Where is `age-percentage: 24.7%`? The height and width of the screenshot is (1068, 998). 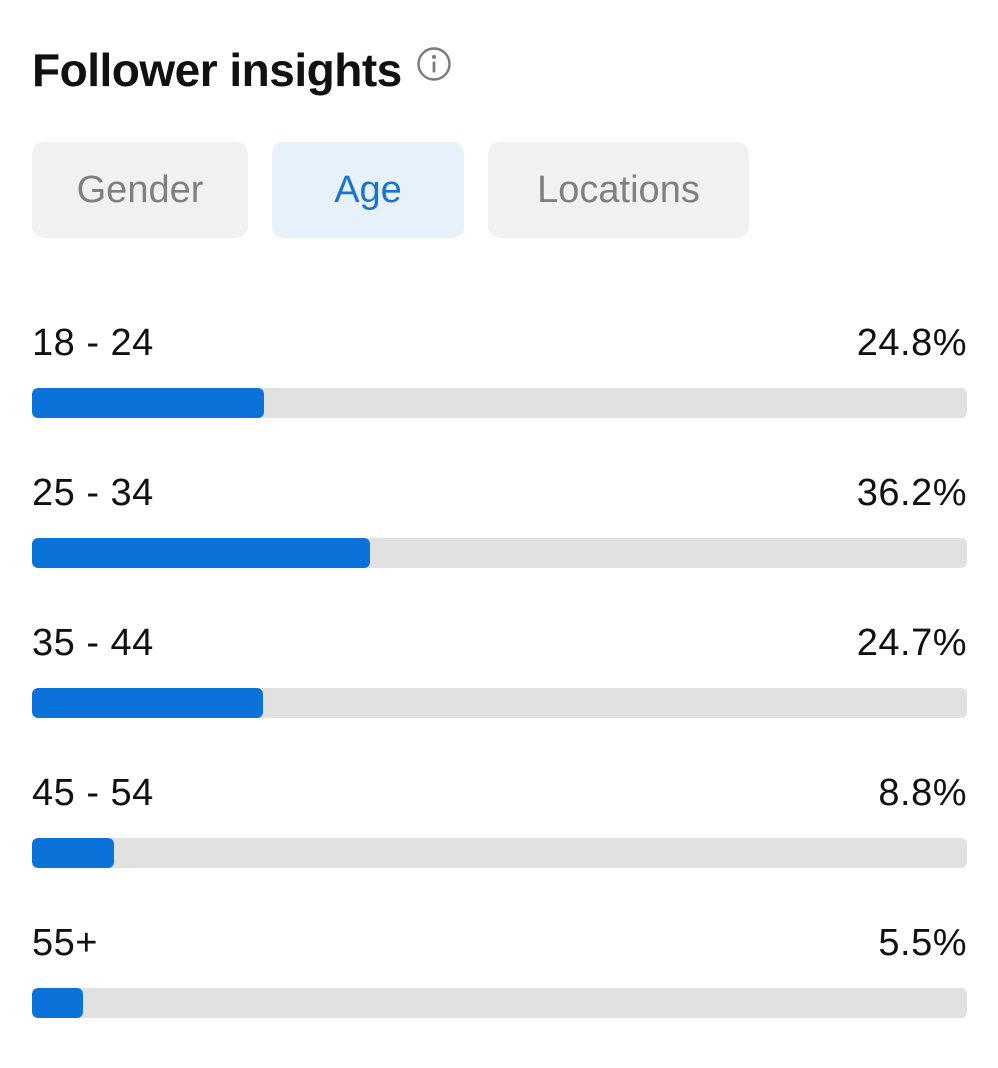
age-percentage: 24.7% is located at coordinates (911, 643).